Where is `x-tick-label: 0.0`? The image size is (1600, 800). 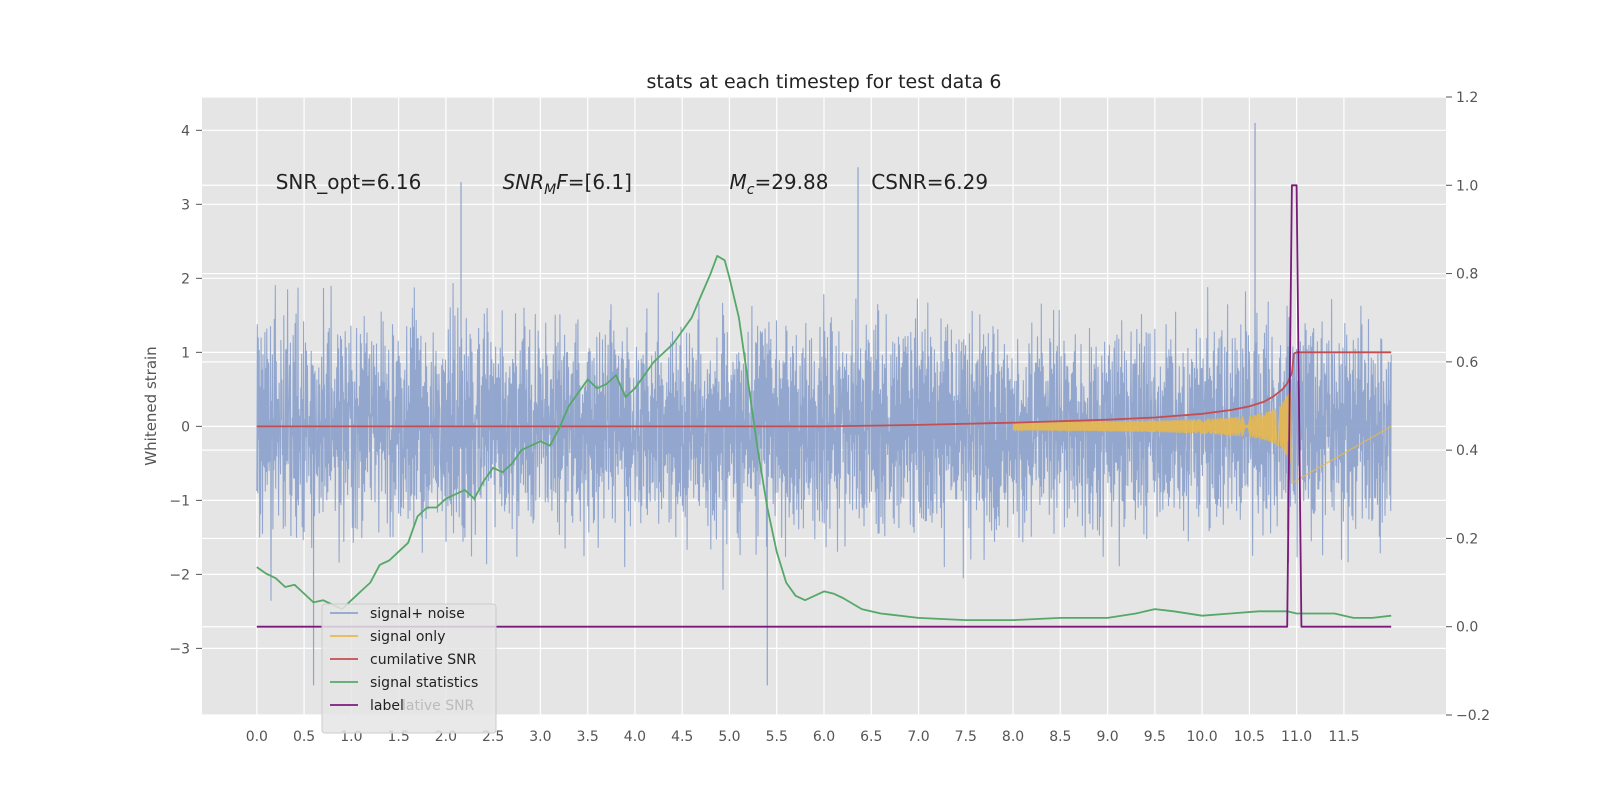 x-tick-label: 0.0 is located at coordinates (257, 737).